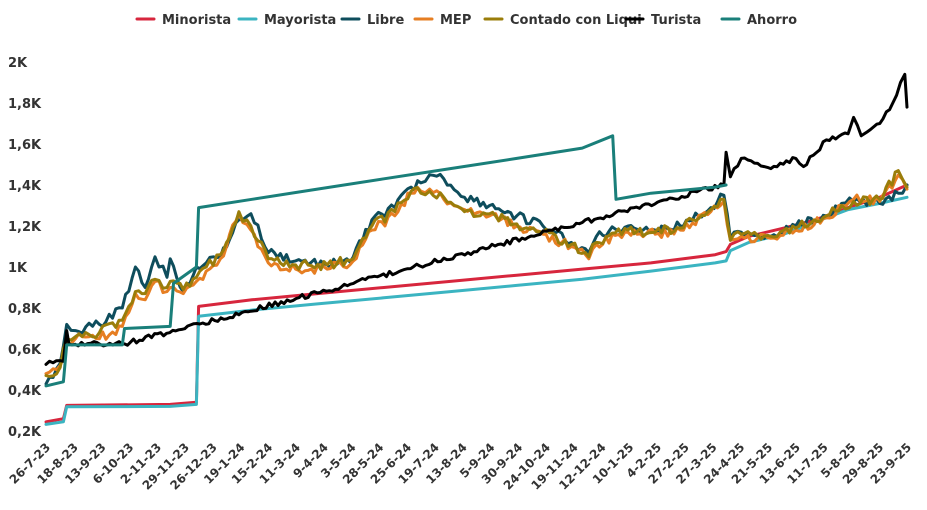  I want to click on legend-label: Ahorro, so click(772, 20).